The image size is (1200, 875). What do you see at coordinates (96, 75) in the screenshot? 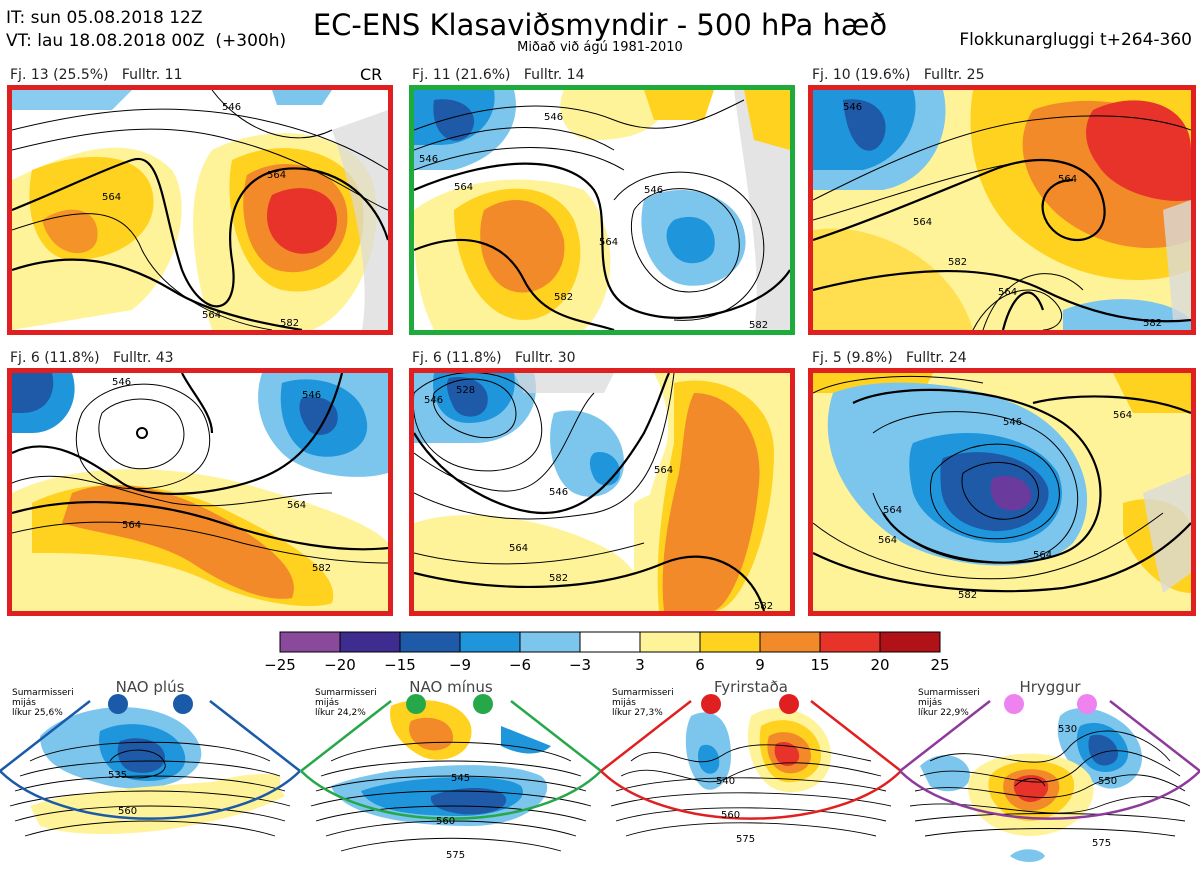
I see `panel-label-1: Fj. 13 (25.5%) Fulltr. 11` at bounding box center [96, 75].